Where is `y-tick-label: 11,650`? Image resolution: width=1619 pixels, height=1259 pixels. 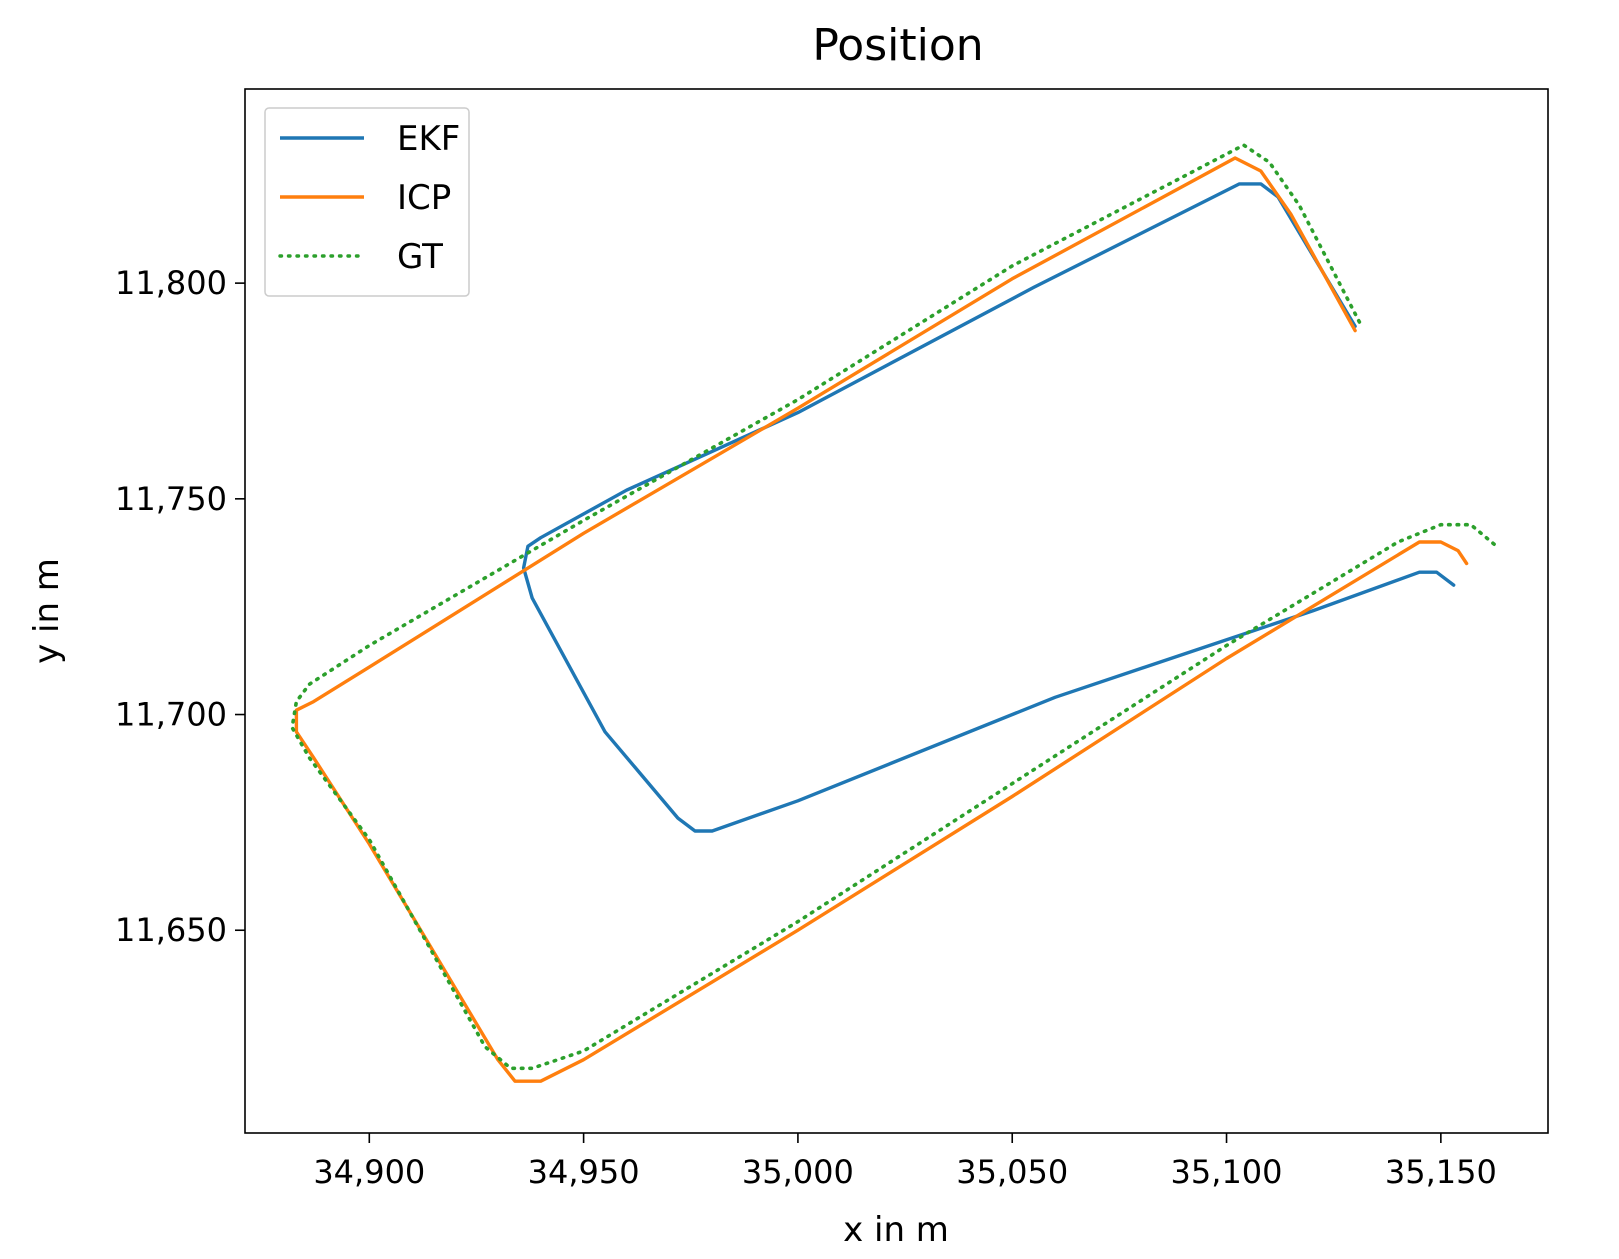
y-tick-label: 11,650 is located at coordinates (171, 930).